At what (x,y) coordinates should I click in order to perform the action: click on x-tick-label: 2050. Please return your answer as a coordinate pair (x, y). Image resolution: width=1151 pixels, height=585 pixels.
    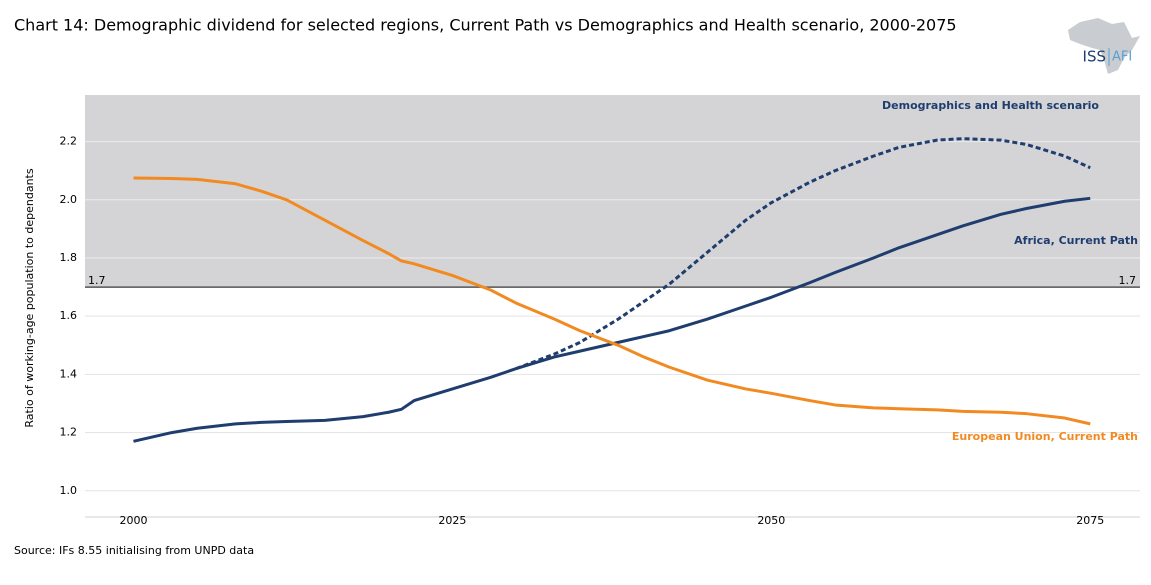
    Looking at the image, I should click on (771, 520).